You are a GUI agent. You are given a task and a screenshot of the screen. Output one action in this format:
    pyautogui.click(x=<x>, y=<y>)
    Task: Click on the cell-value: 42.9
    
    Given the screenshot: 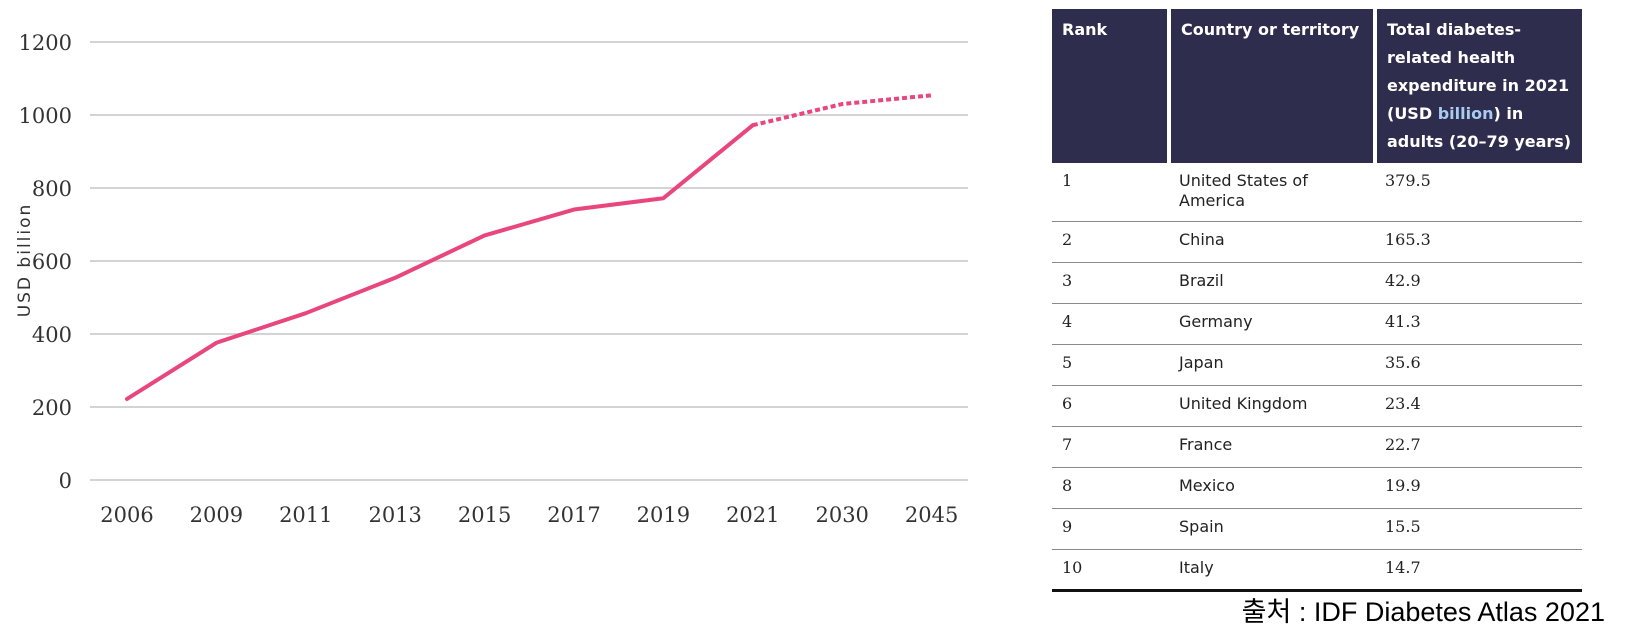 What is the action you would take?
    pyautogui.click(x=1478, y=283)
    